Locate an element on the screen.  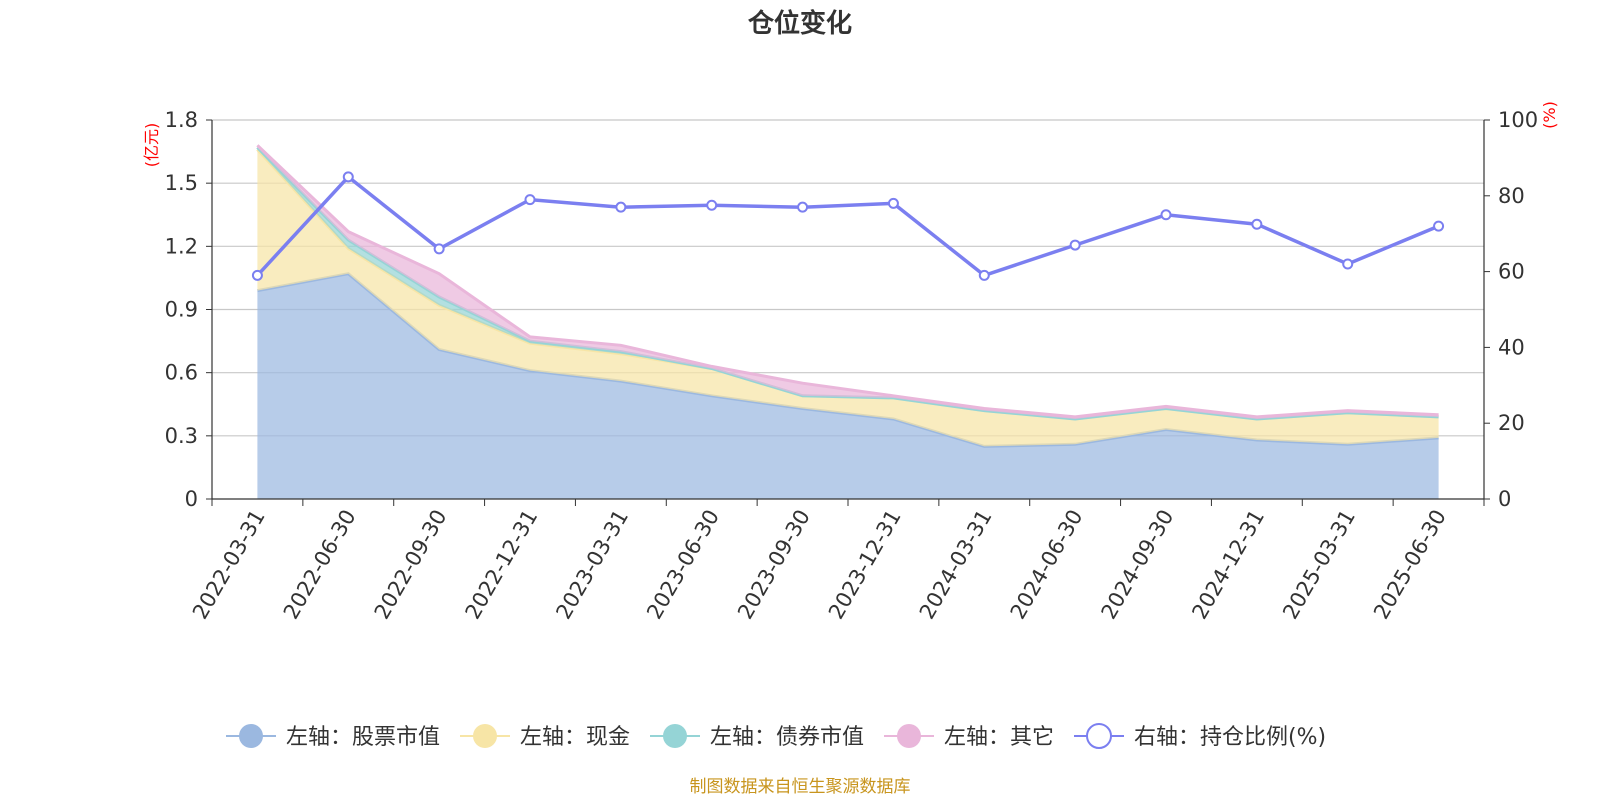
position-ratio-line is located at coordinates (848, 226).